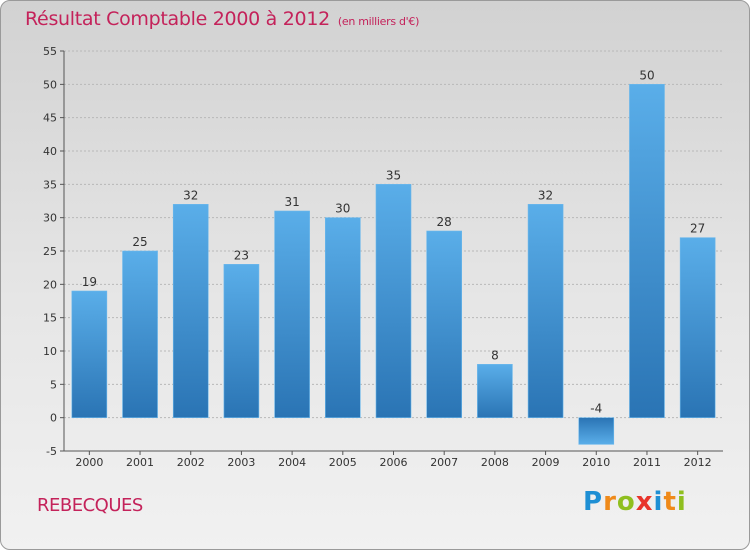  What do you see at coordinates (292, 462) in the screenshot?
I see `x-tick-label-2004: 2004` at bounding box center [292, 462].